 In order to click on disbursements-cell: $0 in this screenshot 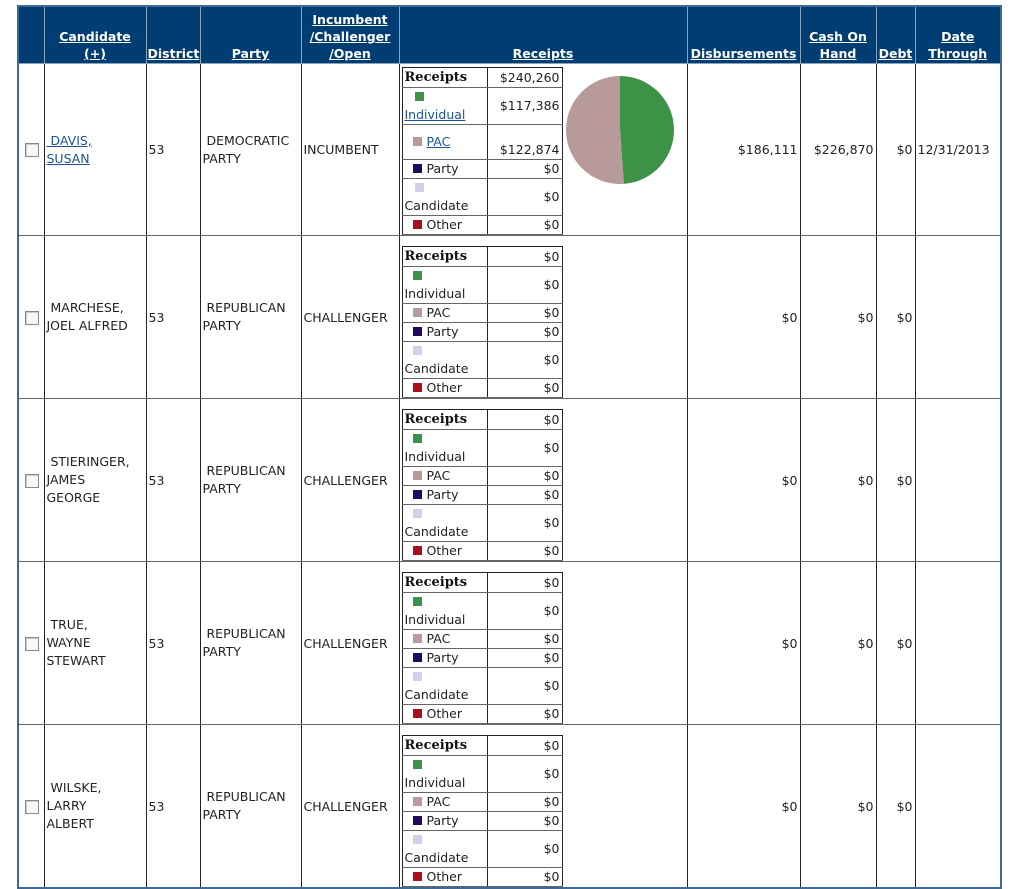, I will do `click(743, 480)`.